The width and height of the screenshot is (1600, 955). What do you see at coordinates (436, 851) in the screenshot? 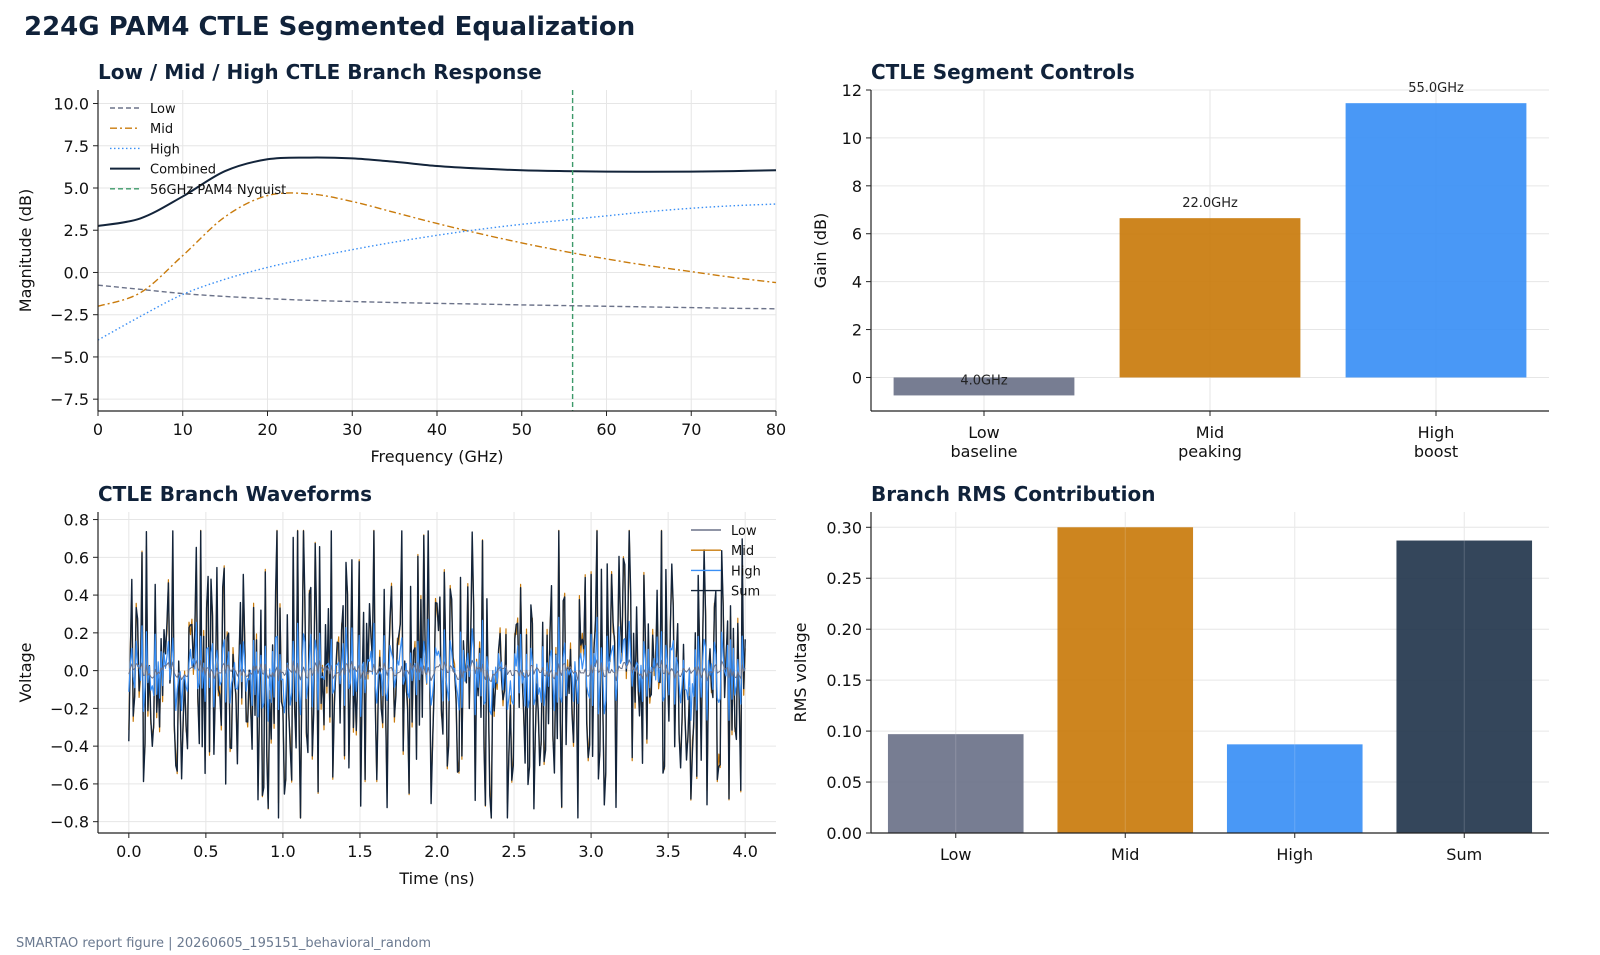
I see `x-tick-label: 2.0` at bounding box center [436, 851].